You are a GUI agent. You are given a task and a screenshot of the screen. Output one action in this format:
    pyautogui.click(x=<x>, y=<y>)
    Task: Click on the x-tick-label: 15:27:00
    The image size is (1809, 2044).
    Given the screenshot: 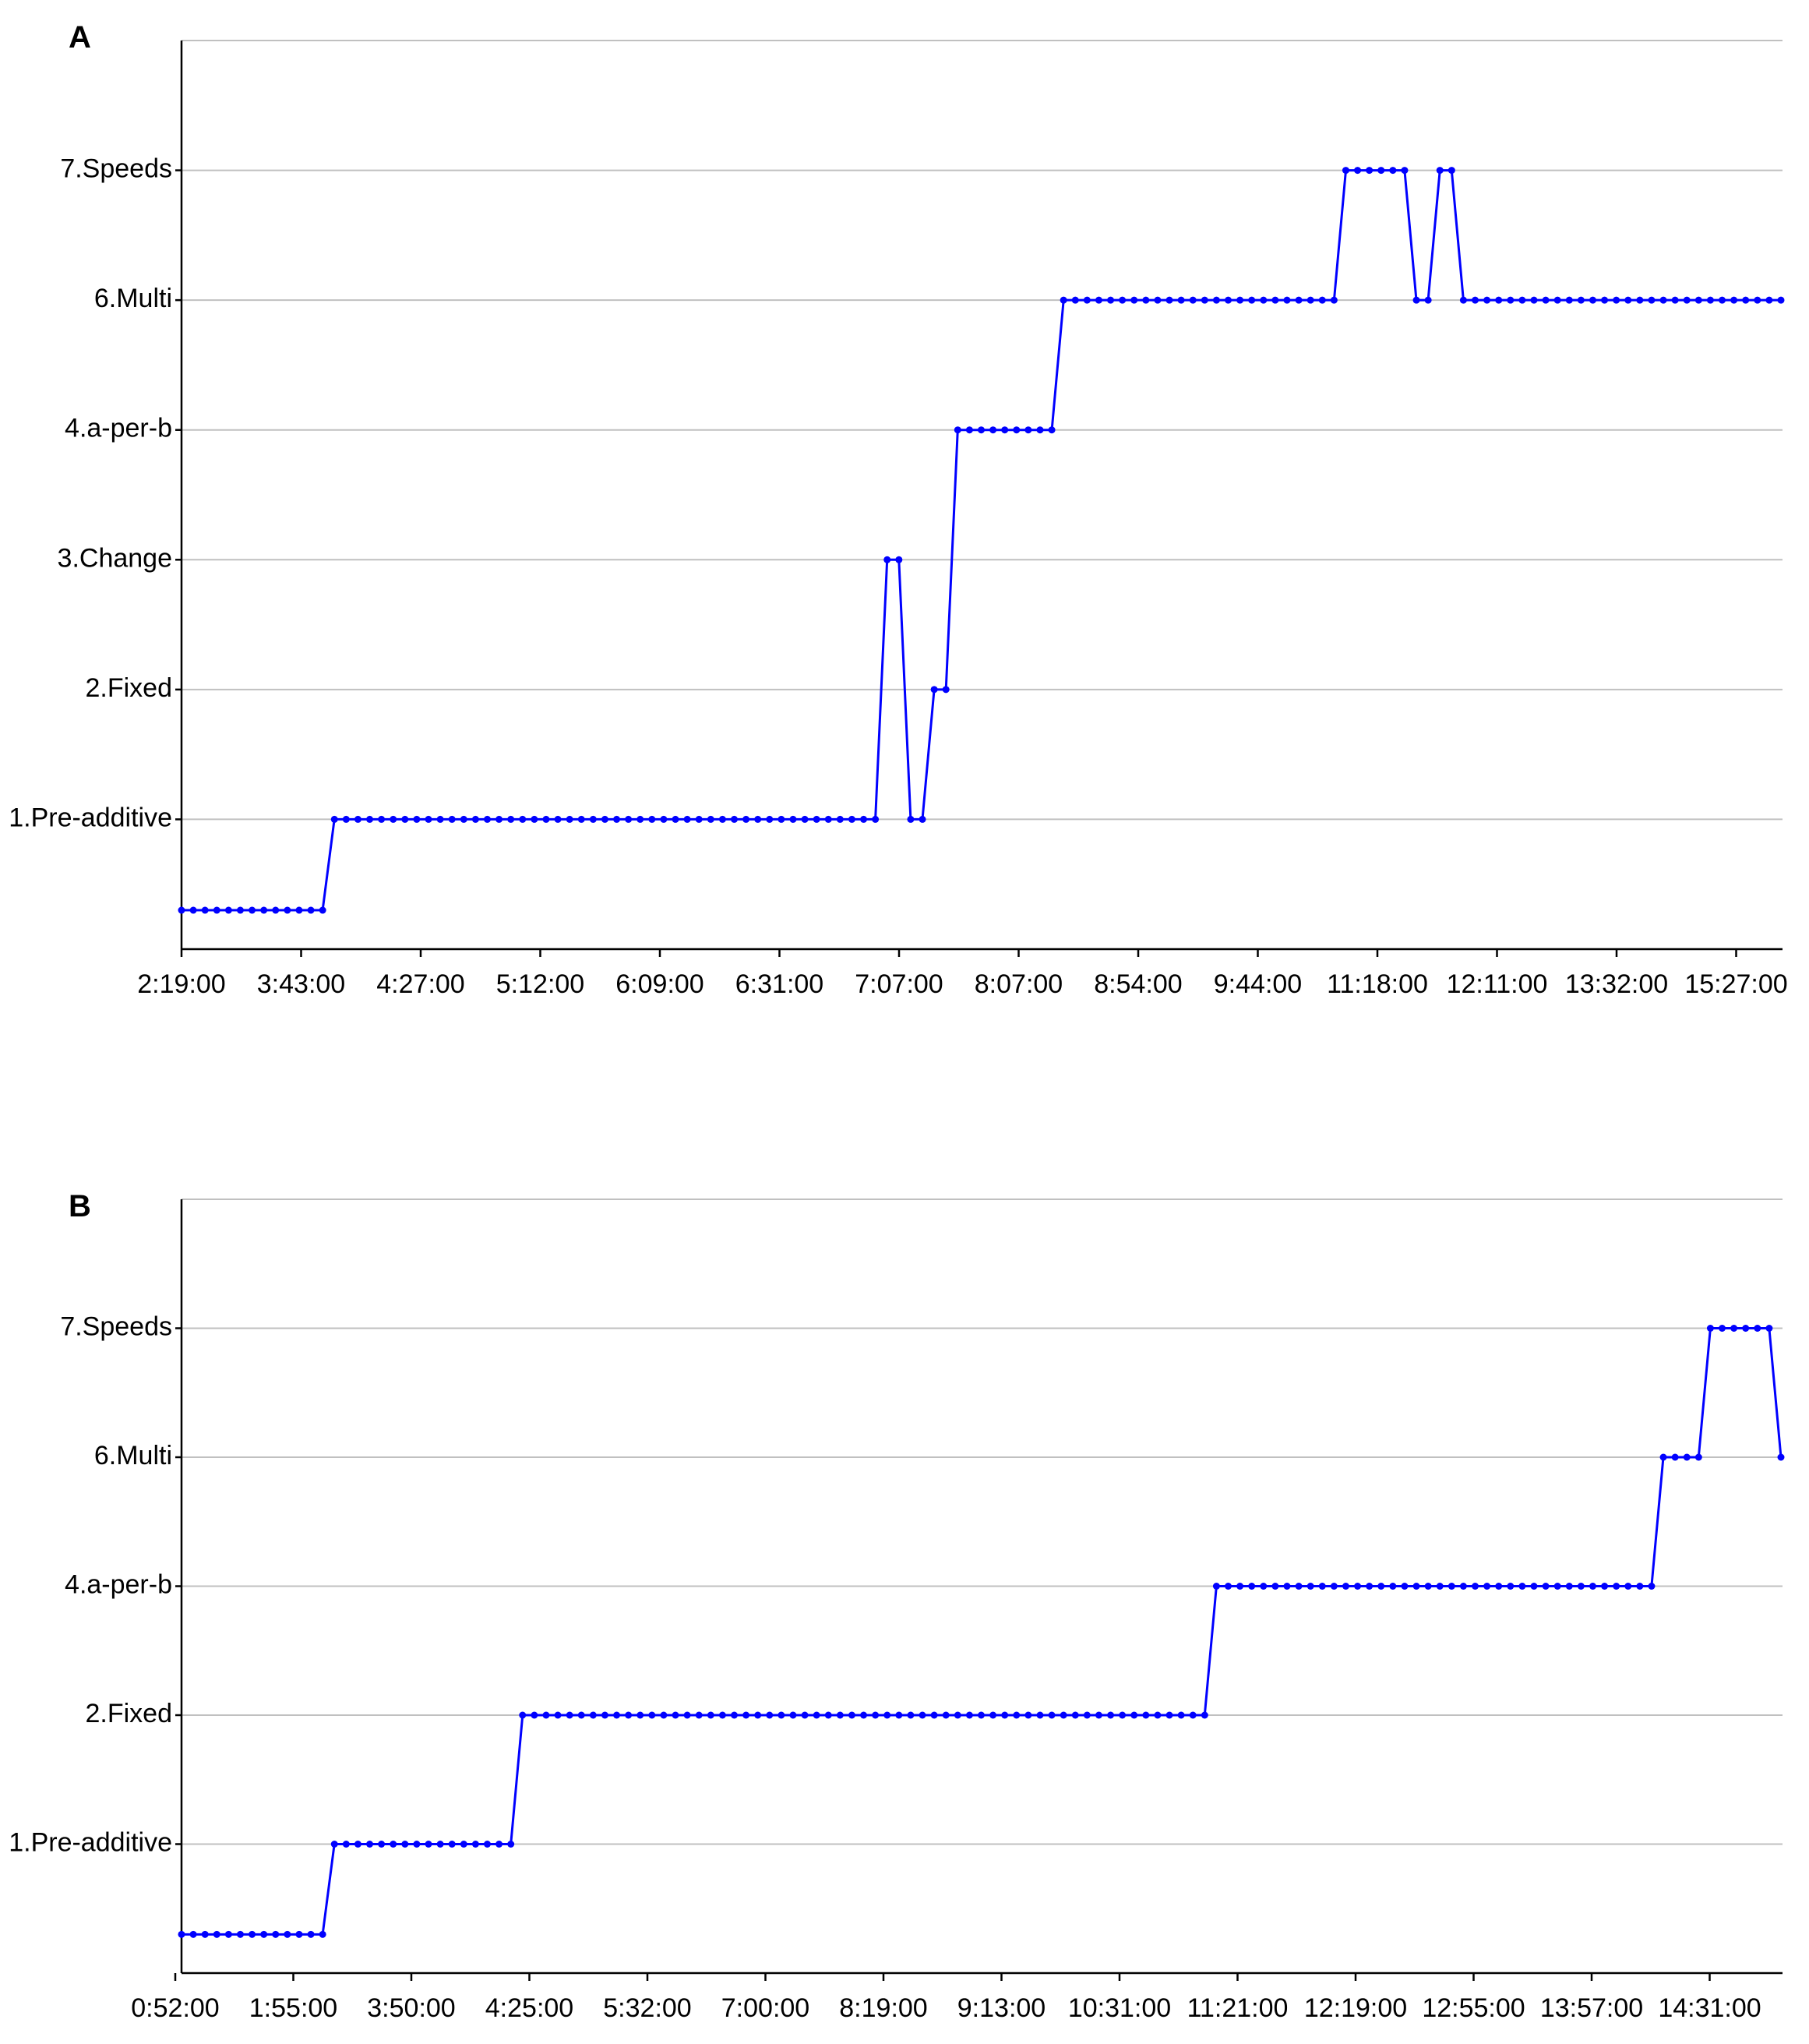 What is the action you would take?
    pyautogui.click(x=1736, y=984)
    